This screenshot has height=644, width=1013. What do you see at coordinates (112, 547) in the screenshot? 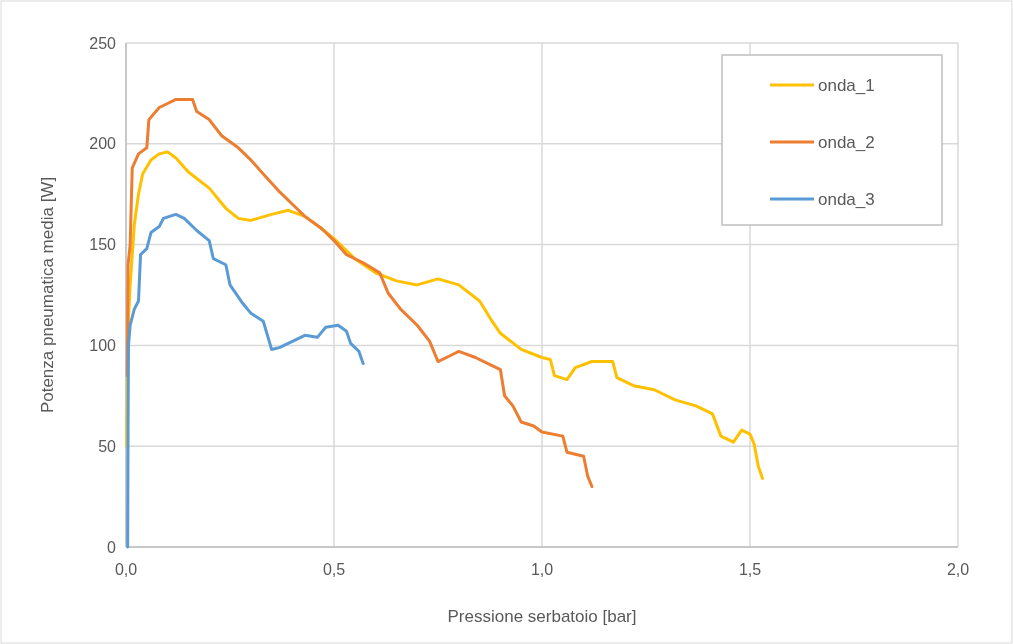
I see `y-tick-label: 0` at bounding box center [112, 547].